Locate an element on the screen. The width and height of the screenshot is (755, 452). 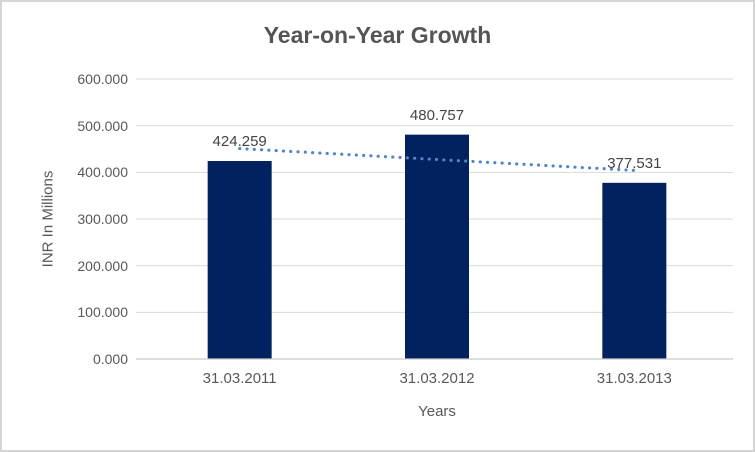
x-tick-label: 31.03.2012 is located at coordinates (437, 378).